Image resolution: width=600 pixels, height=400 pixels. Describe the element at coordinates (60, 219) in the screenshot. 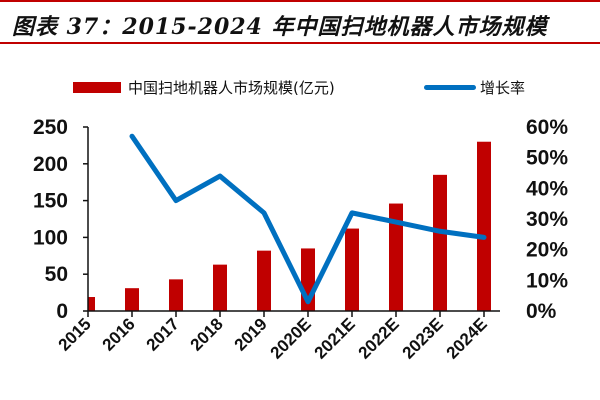

I see `left-axis-ticks: 0 50 100 150 200 250` at that location.